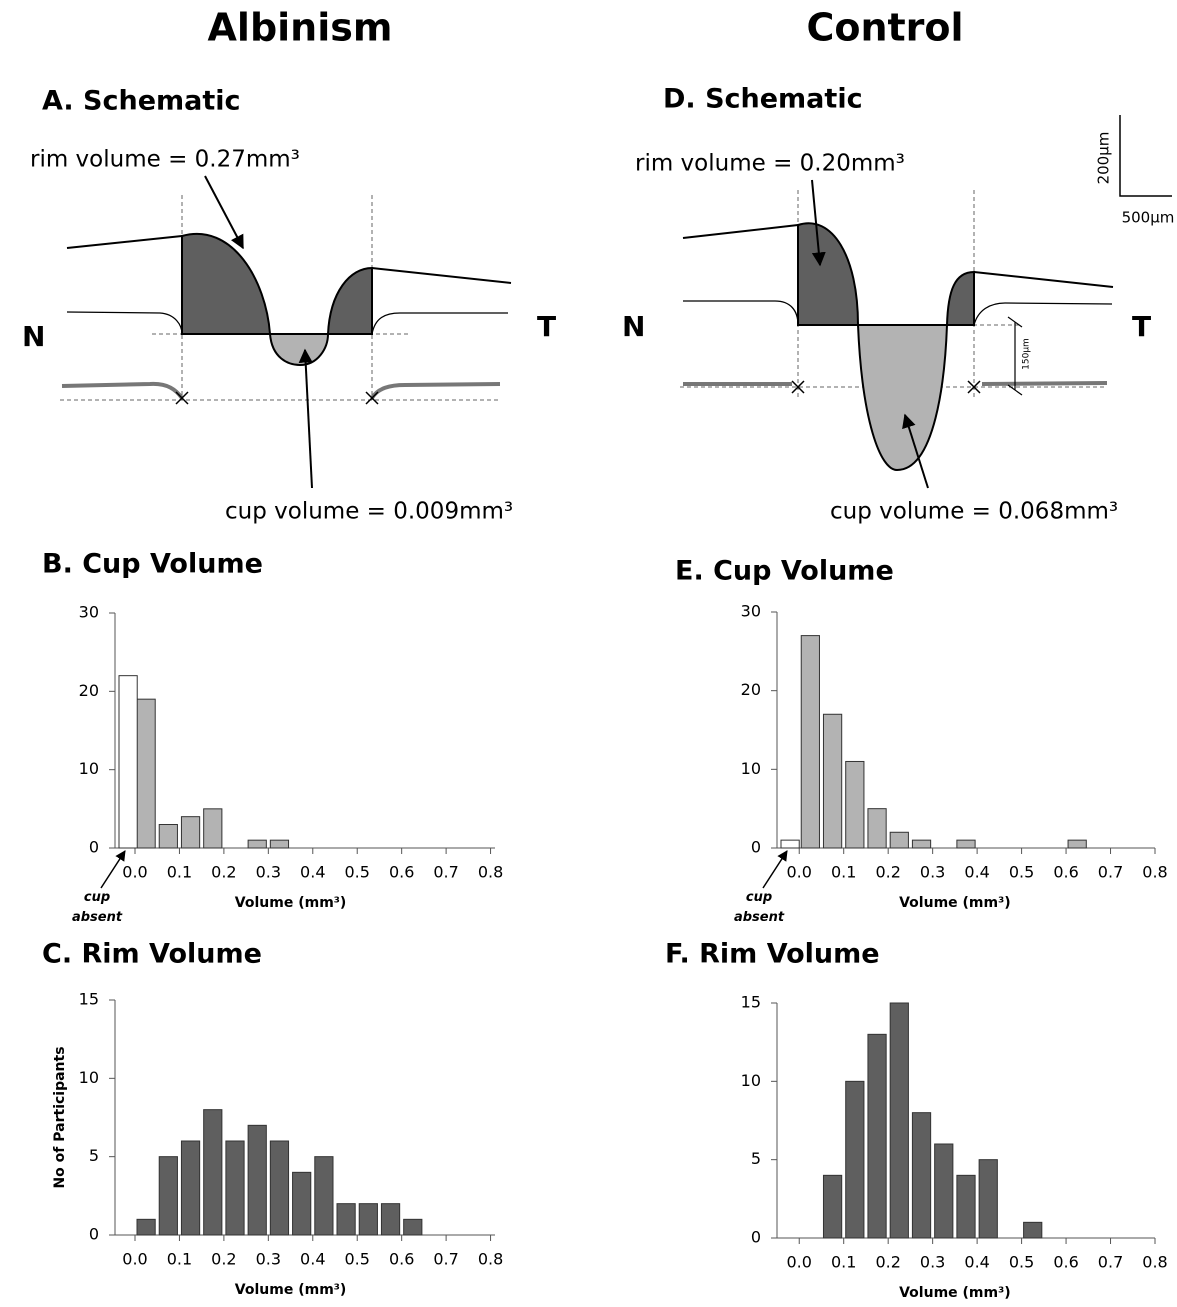  What do you see at coordinates (756, 1158) in the screenshot?
I see `y-tick-label: 5` at bounding box center [756, 1158].